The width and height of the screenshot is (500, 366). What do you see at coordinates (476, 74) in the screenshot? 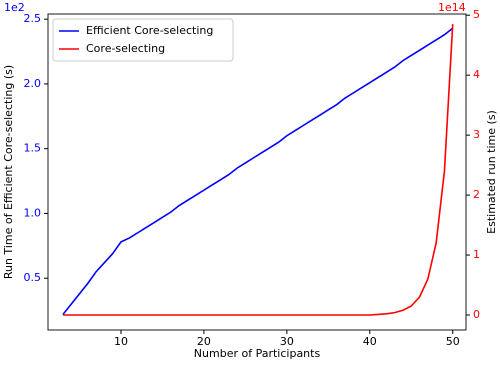
I see `y2-tick-label: 4` at bounding box center [476, 74].